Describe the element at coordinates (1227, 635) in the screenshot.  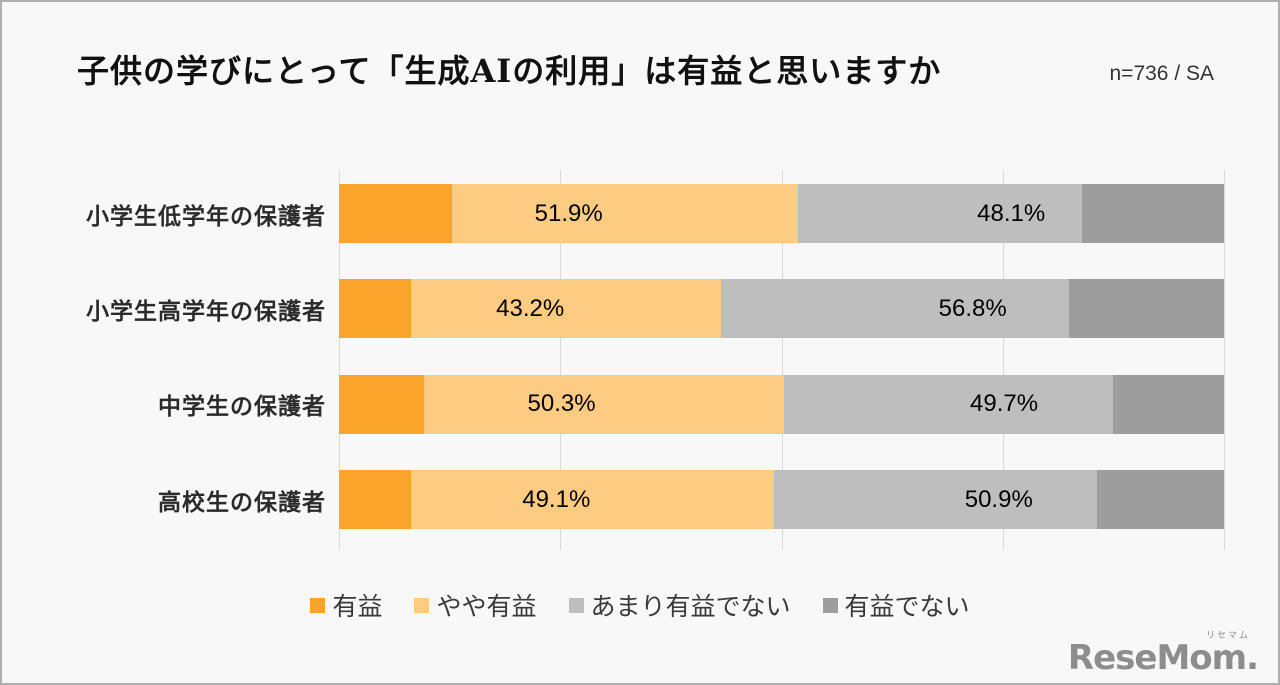
I see `resemom-logo-ruby: リセマム` at that location.